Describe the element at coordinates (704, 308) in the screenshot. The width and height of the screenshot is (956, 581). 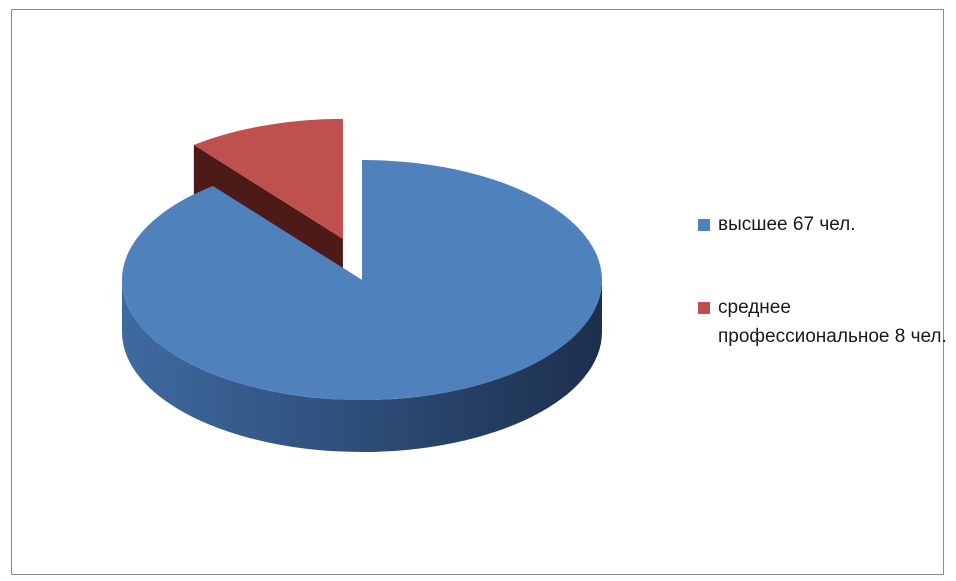
I see `legend-swatch-secondary-professional` at that location.